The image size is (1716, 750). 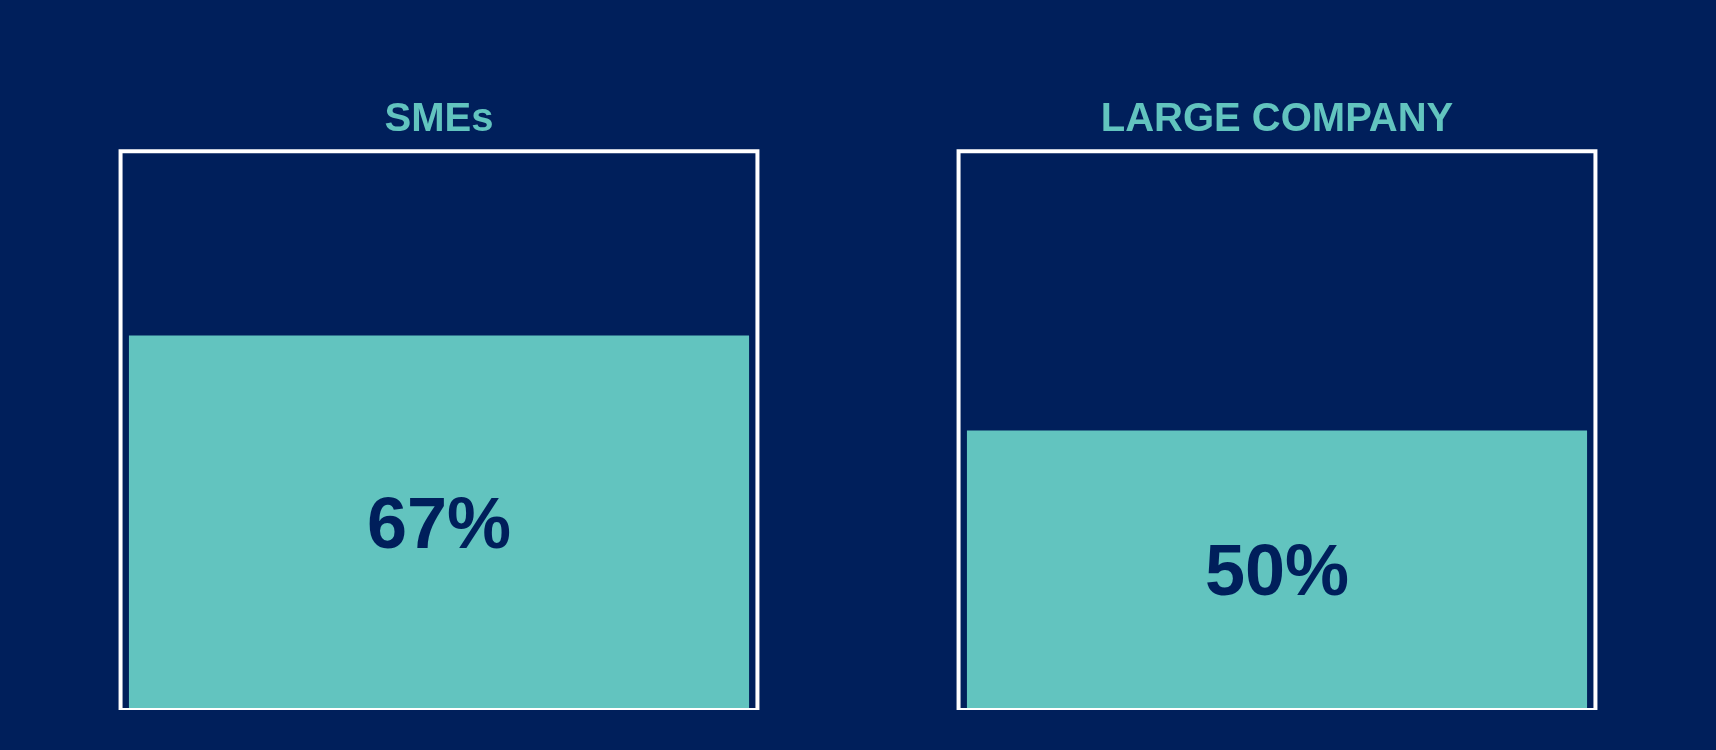 I want to click on data-label: 50%, so click(x=1277, y=570).